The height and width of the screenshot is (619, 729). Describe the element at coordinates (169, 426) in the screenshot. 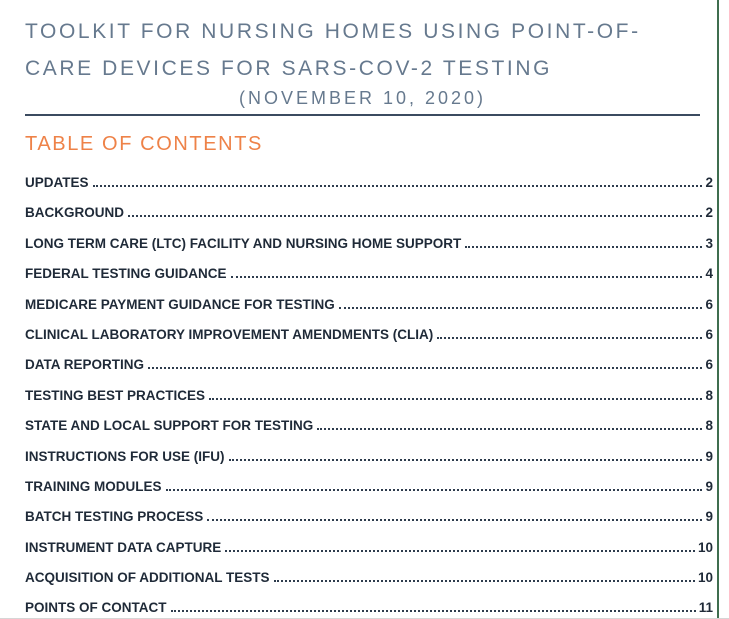

I see `toc-entry-label: STATE AND LOCAL SUPPORT FOR TESTING` at that location.